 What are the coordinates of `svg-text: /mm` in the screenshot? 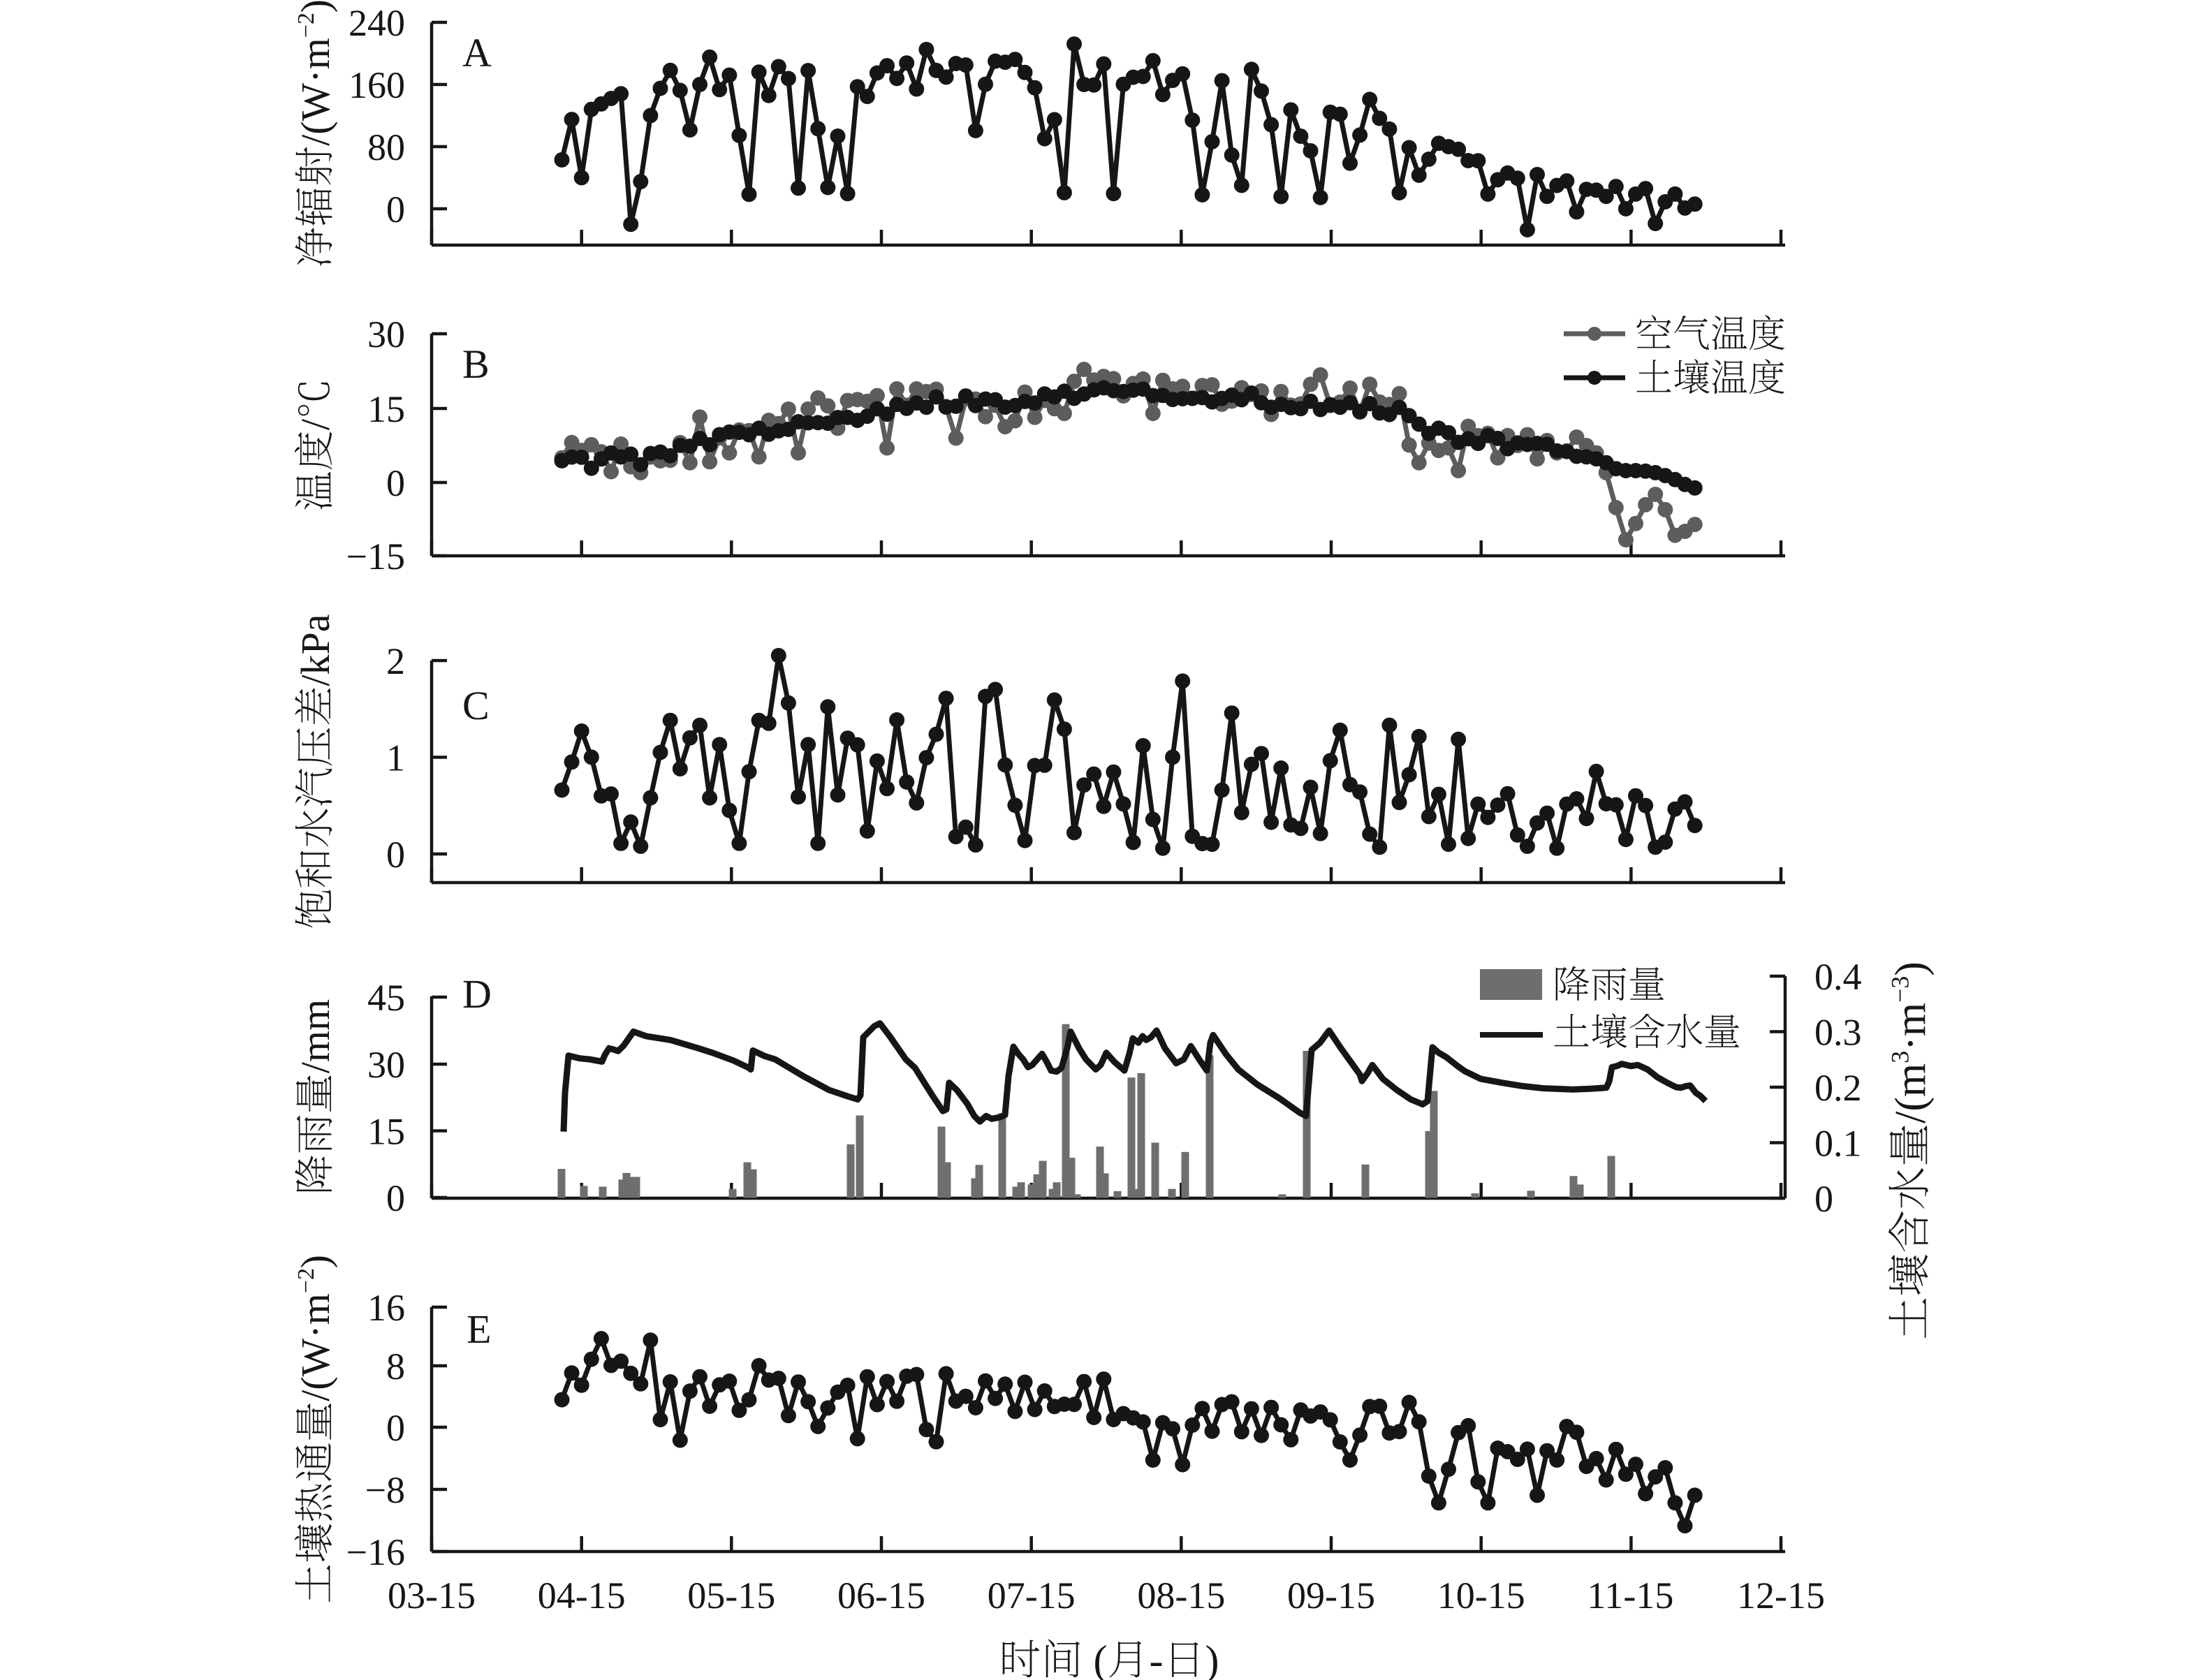 It's located at (315, 1036).